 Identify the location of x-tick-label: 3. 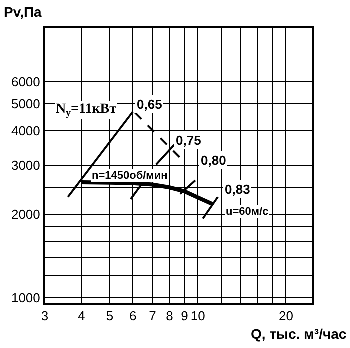
(45, 316).